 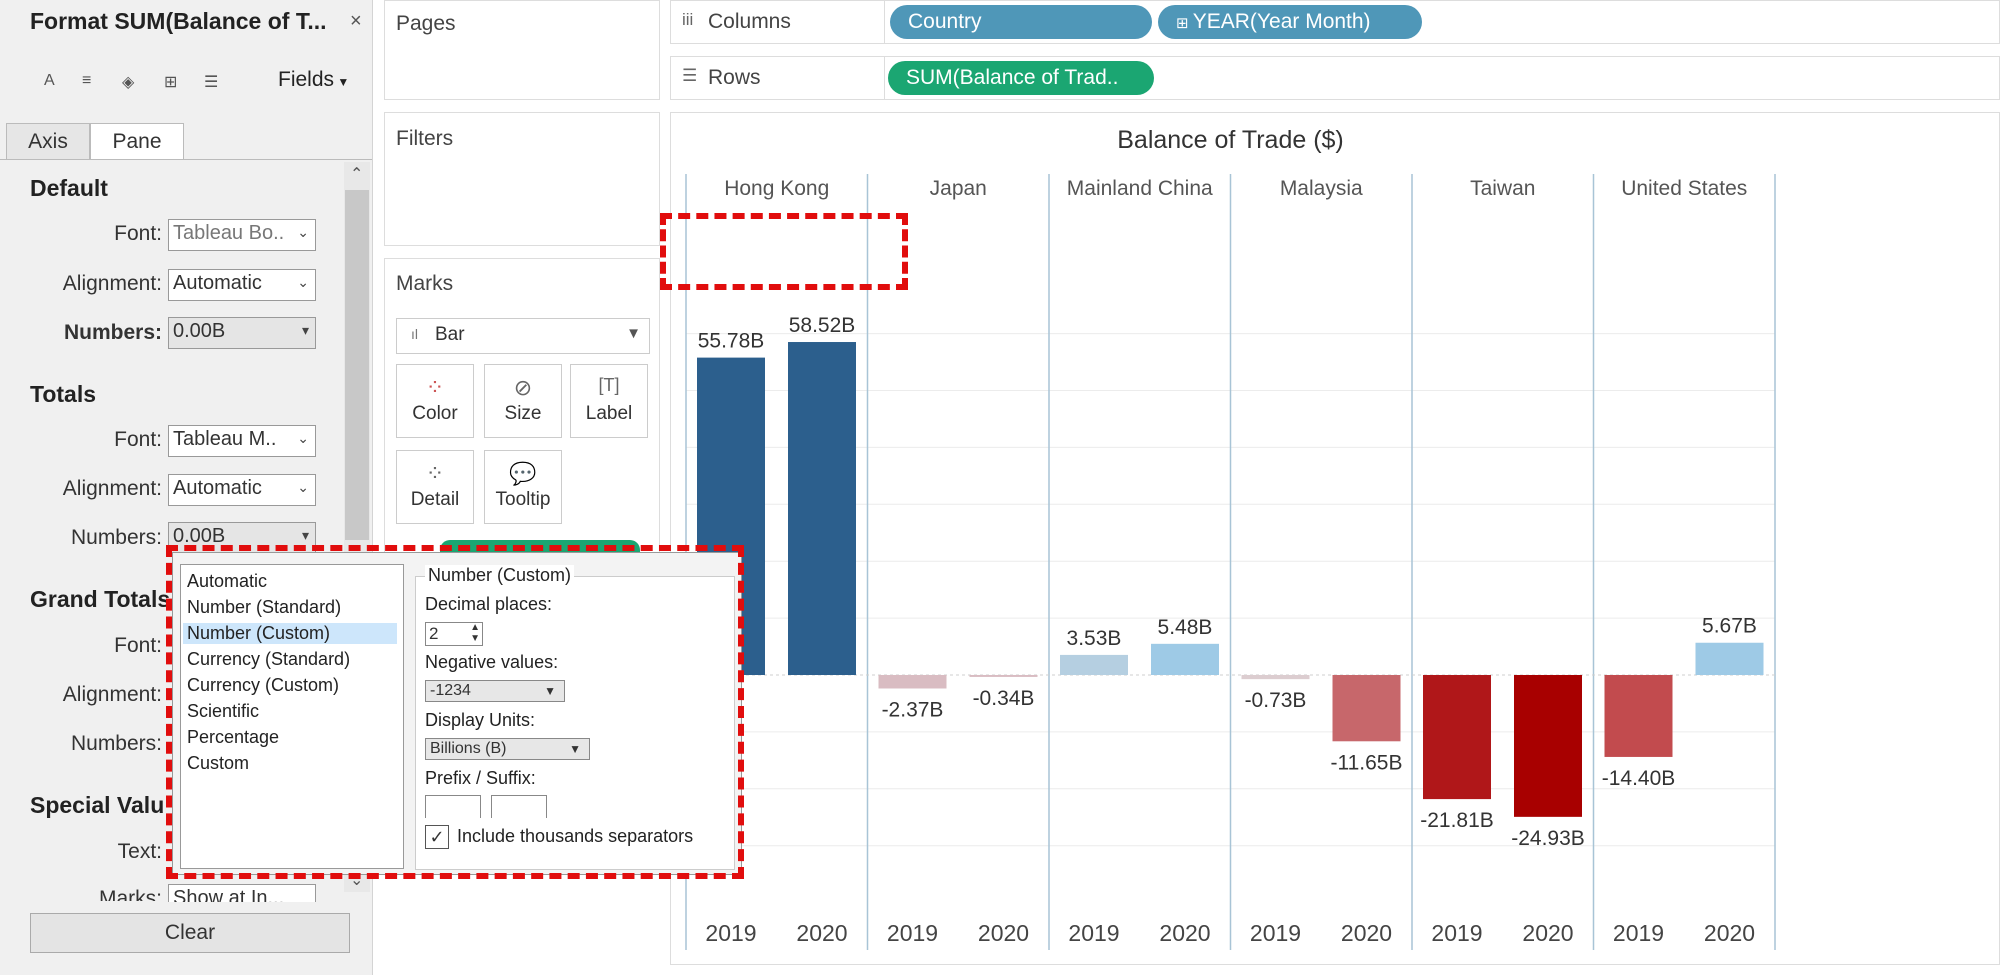 I want to click on totals-font-label: Font:, so click(x=138, y=439).